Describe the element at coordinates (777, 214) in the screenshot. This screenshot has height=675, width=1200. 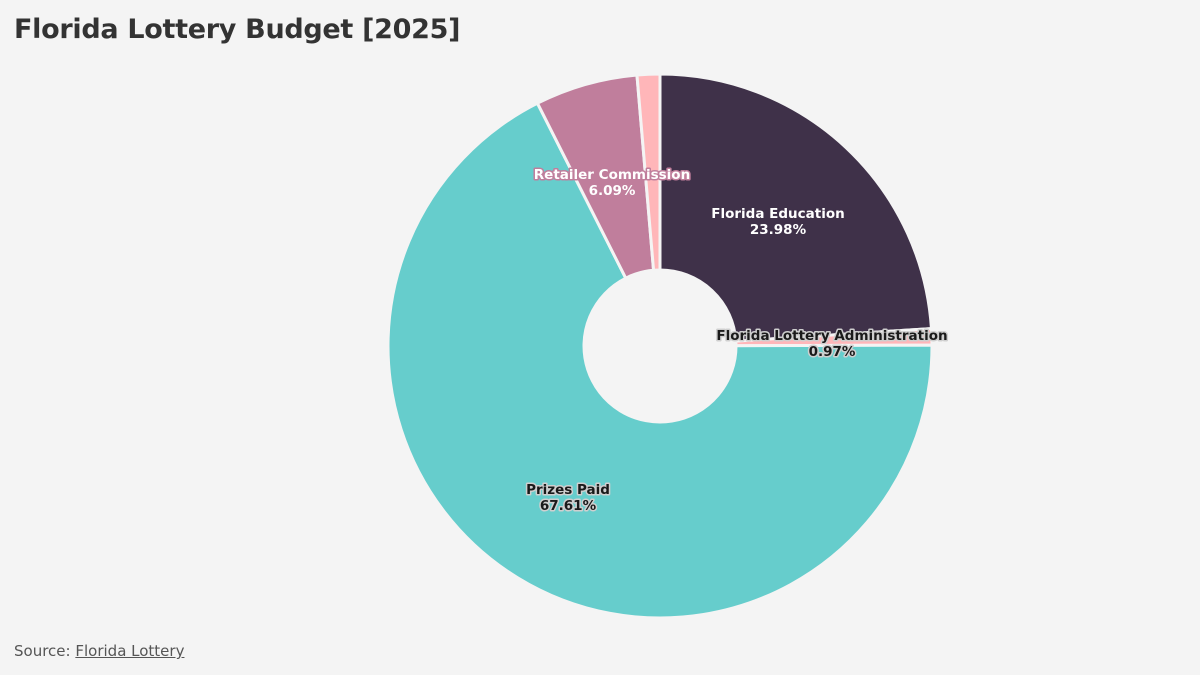
I see `slice-label-florida-education: Florida Education` at that location.